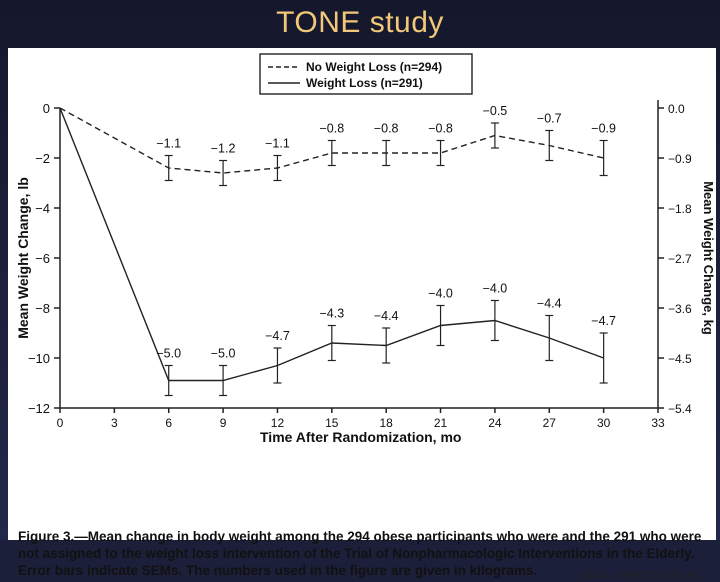 The width and height of the screenshot is (720, 582). Describe the element at coordinates (39, 358) in the screenshot. I see `y-tick-label: −10` at that location.